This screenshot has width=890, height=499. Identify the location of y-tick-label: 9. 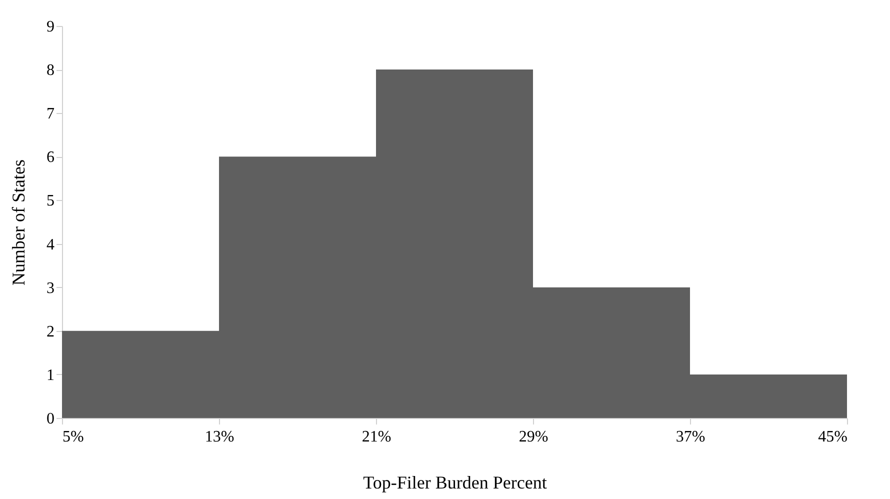
(50, 27).